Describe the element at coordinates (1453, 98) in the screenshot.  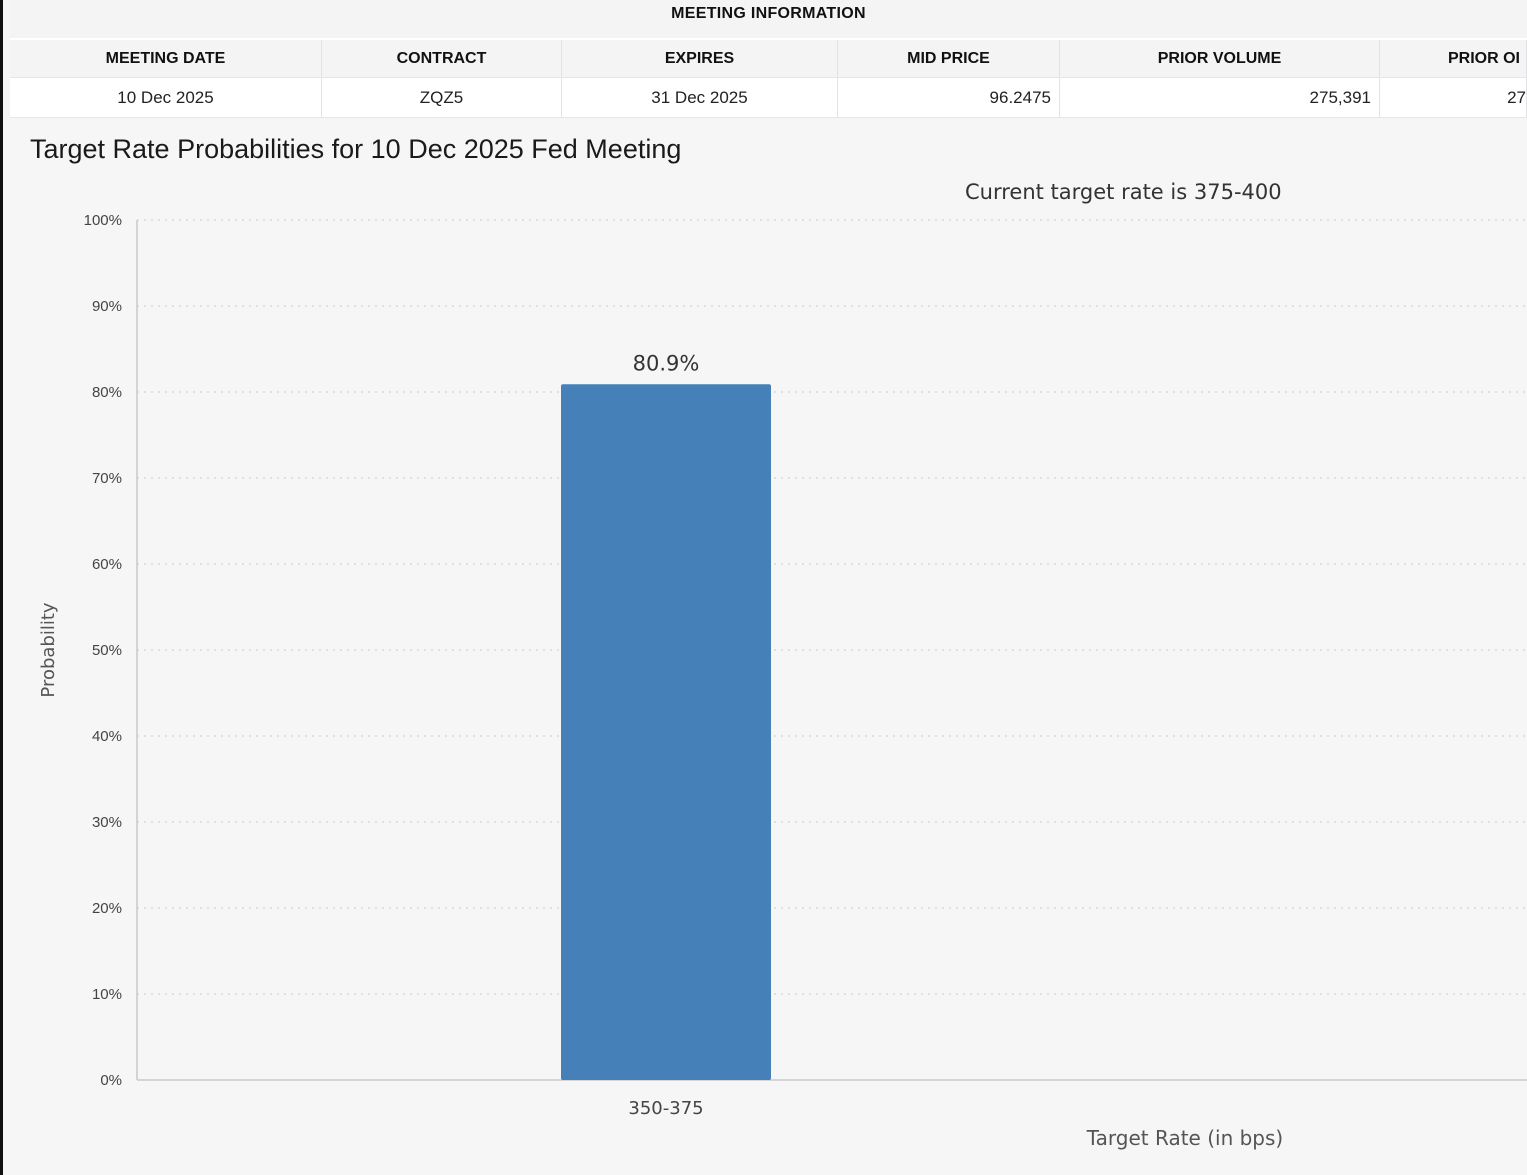
I see `cell-prior-oi: 27` at that location.